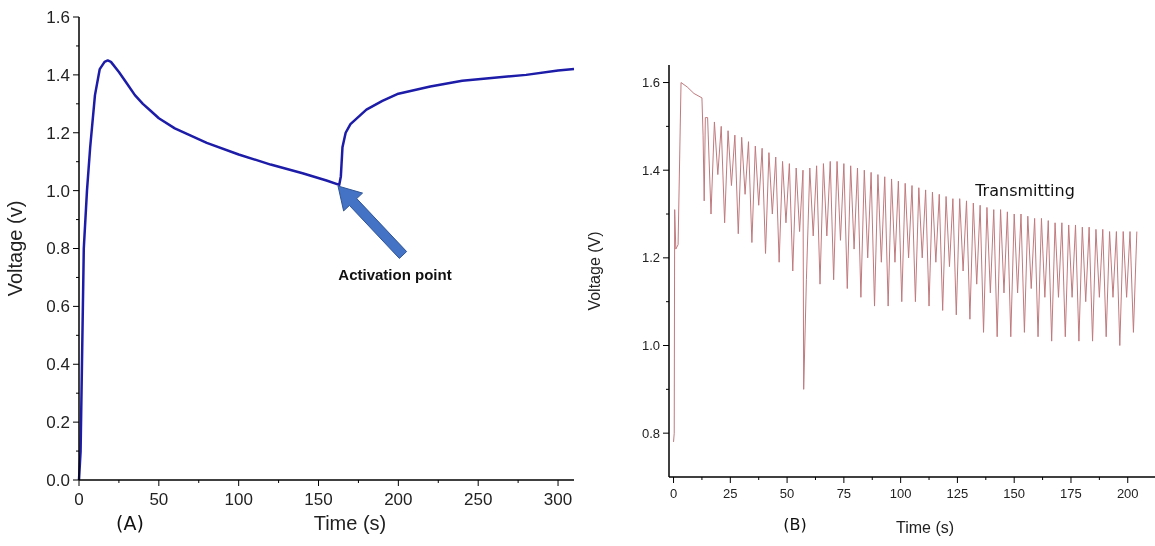 The image size is (1155, 546). Describe the element at coordinates (795, 524) in the screenshot. I see `text: (B)` at that location.